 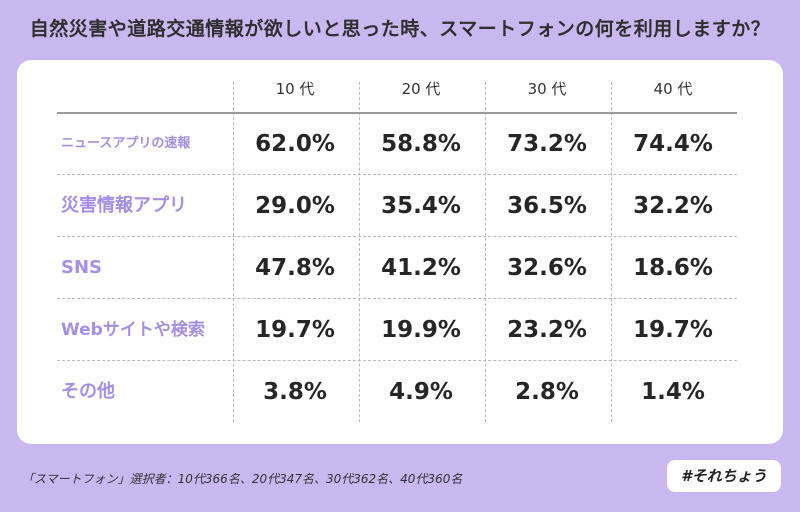 I want to click on brand-tag: #それちょう, so click(x=724, y=476).